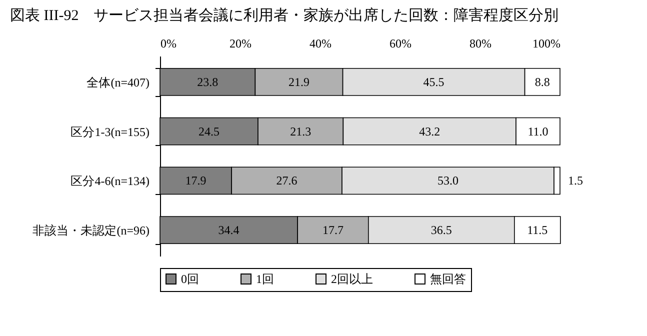 The image size is (647, 336). Describe the element at coordinates (401, 43) in the screenshot. I see `x-tick-label: 60%` at that location.